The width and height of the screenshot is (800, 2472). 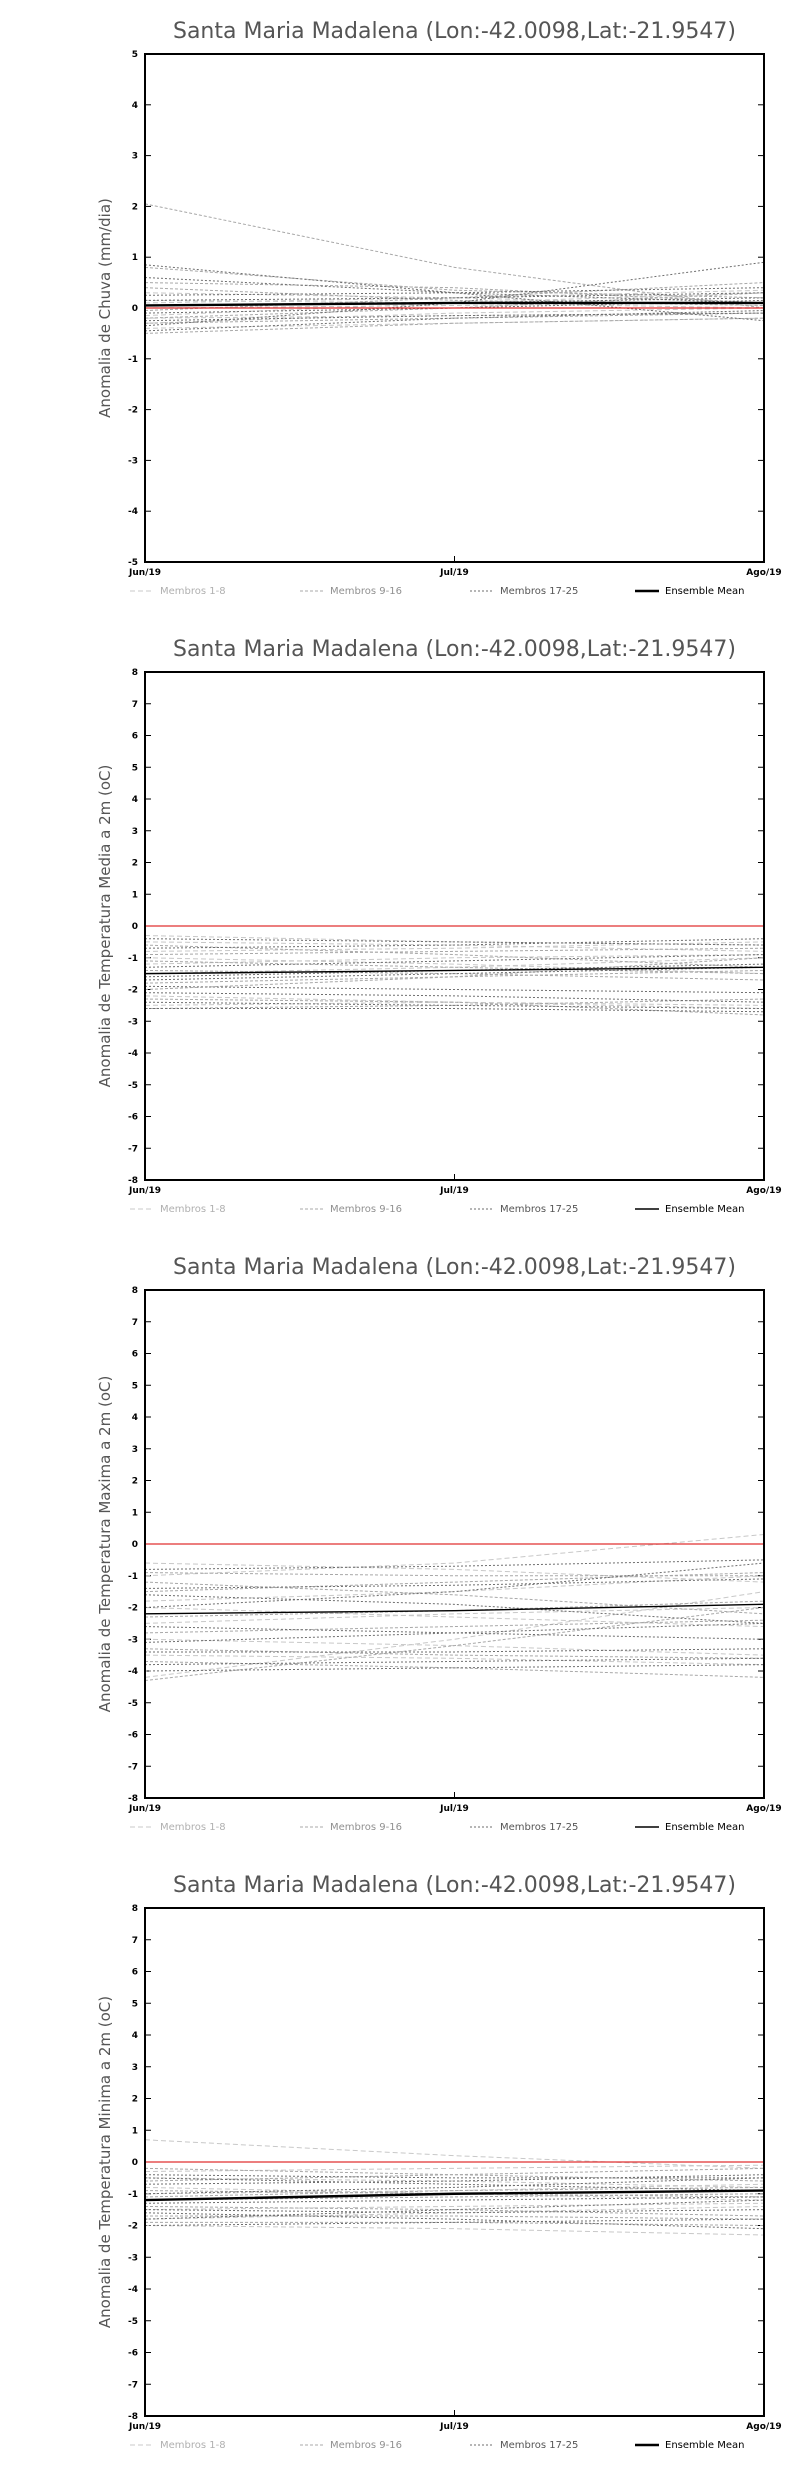 I want to click on y-axis-label: Anomalia de Chuva (mm/dia), so click(x=105, y=308).